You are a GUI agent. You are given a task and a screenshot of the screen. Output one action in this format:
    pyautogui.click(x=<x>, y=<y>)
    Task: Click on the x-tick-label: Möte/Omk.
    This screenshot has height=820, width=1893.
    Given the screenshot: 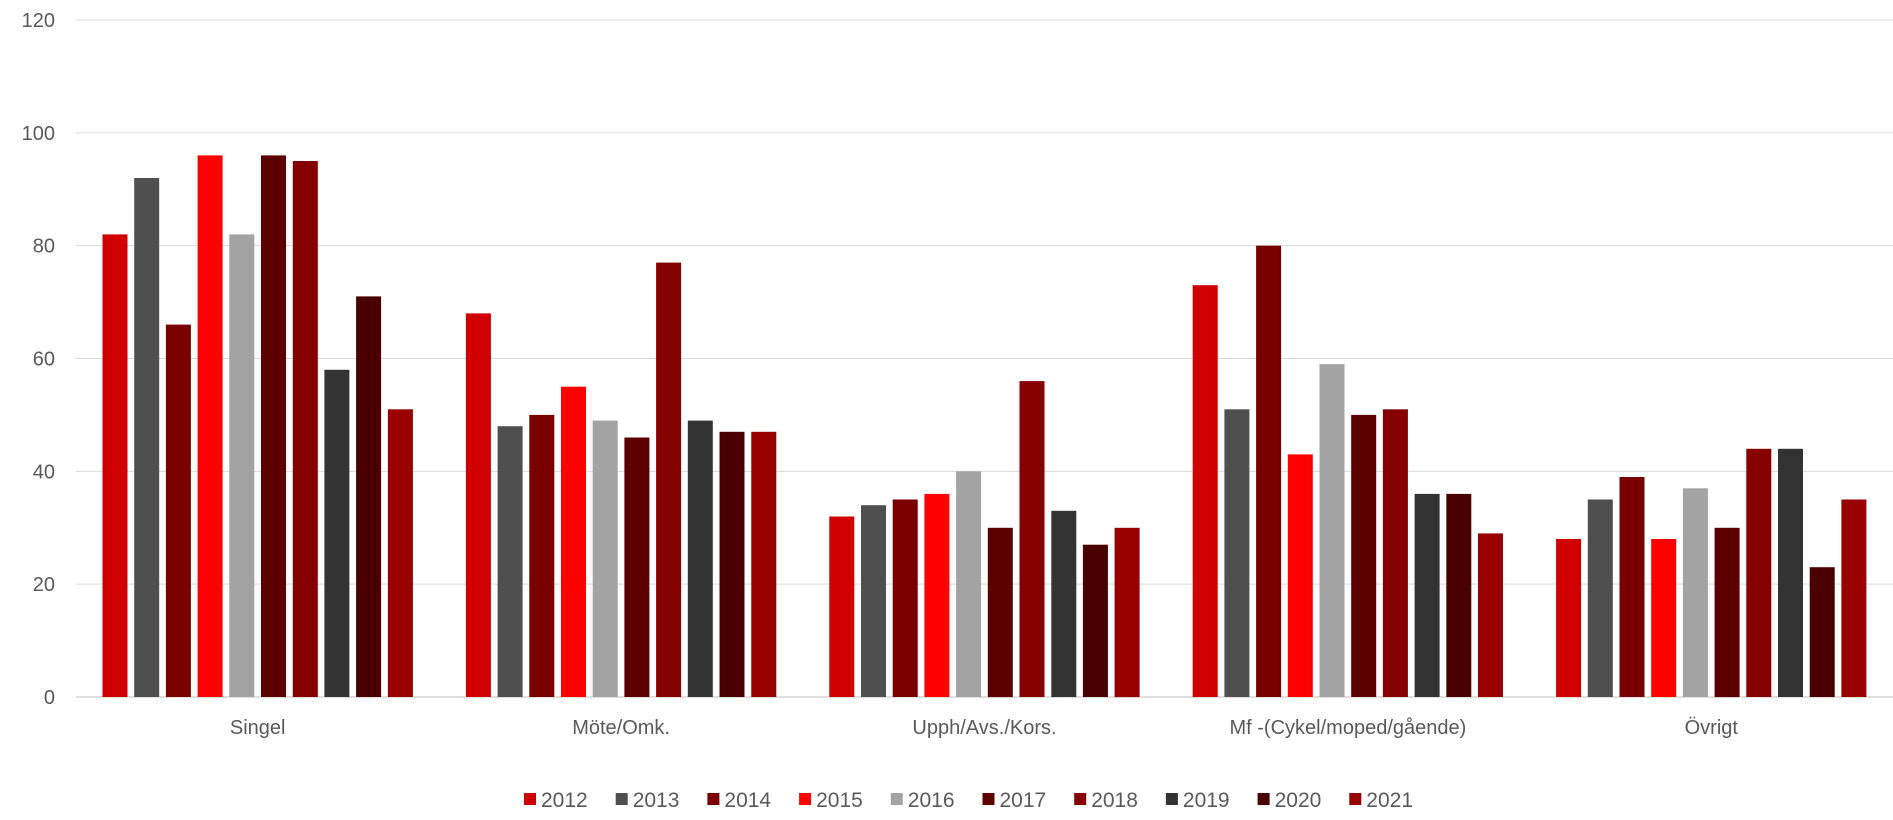 What is the action you would take?
    pyautogui.click(x=621, y=728)
    